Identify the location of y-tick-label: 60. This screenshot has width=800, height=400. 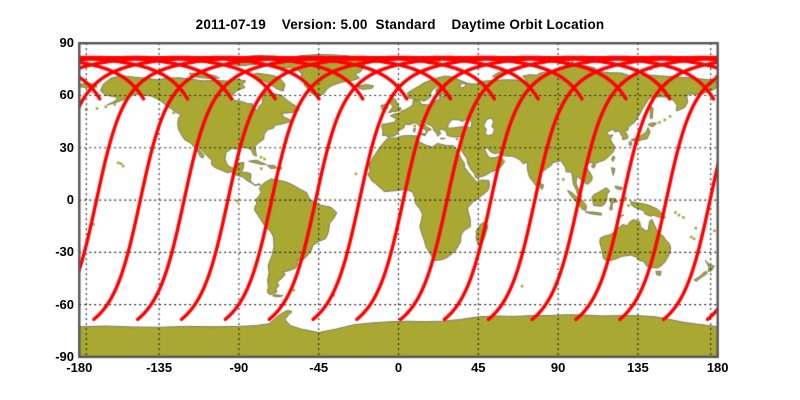
(66, 95).